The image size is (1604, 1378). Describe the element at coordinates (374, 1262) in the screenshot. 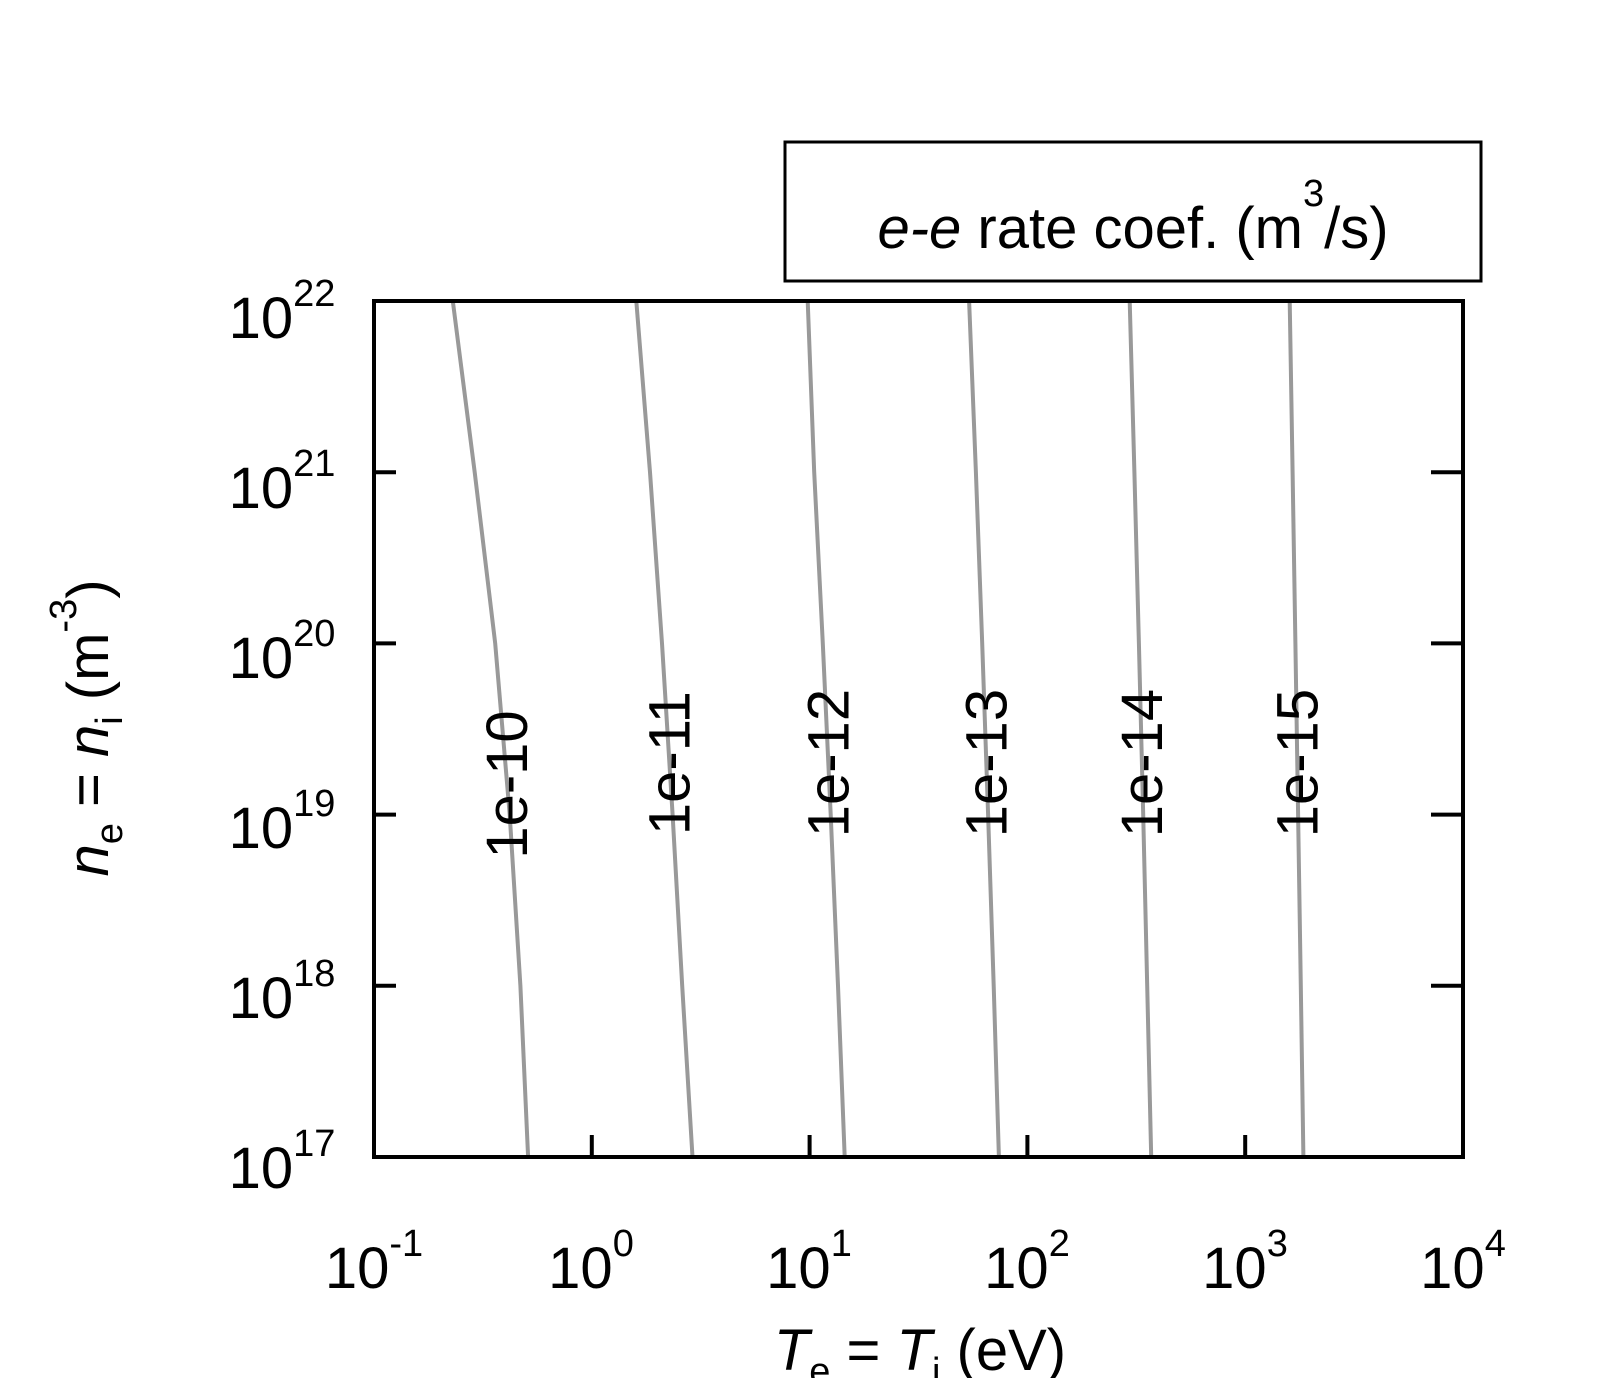

I see `x-tick-label: 10⁻¹` at that location.